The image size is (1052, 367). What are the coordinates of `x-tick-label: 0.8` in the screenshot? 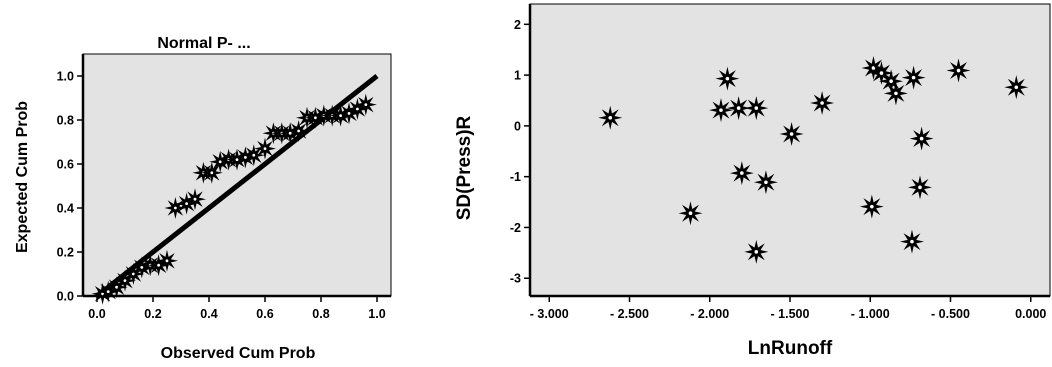 It's located at (320, 314).